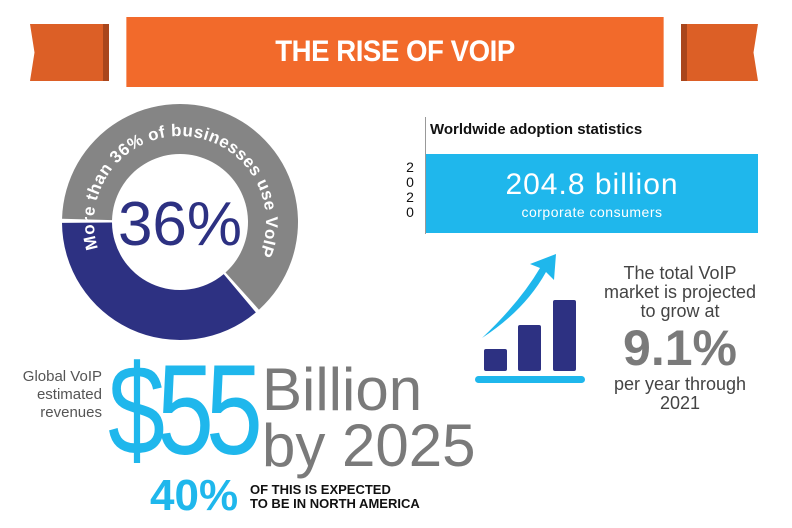  What do you see at coordinates (425, 175) in the screenshot?
I see `axis-line` at bounding box center [425, 175].